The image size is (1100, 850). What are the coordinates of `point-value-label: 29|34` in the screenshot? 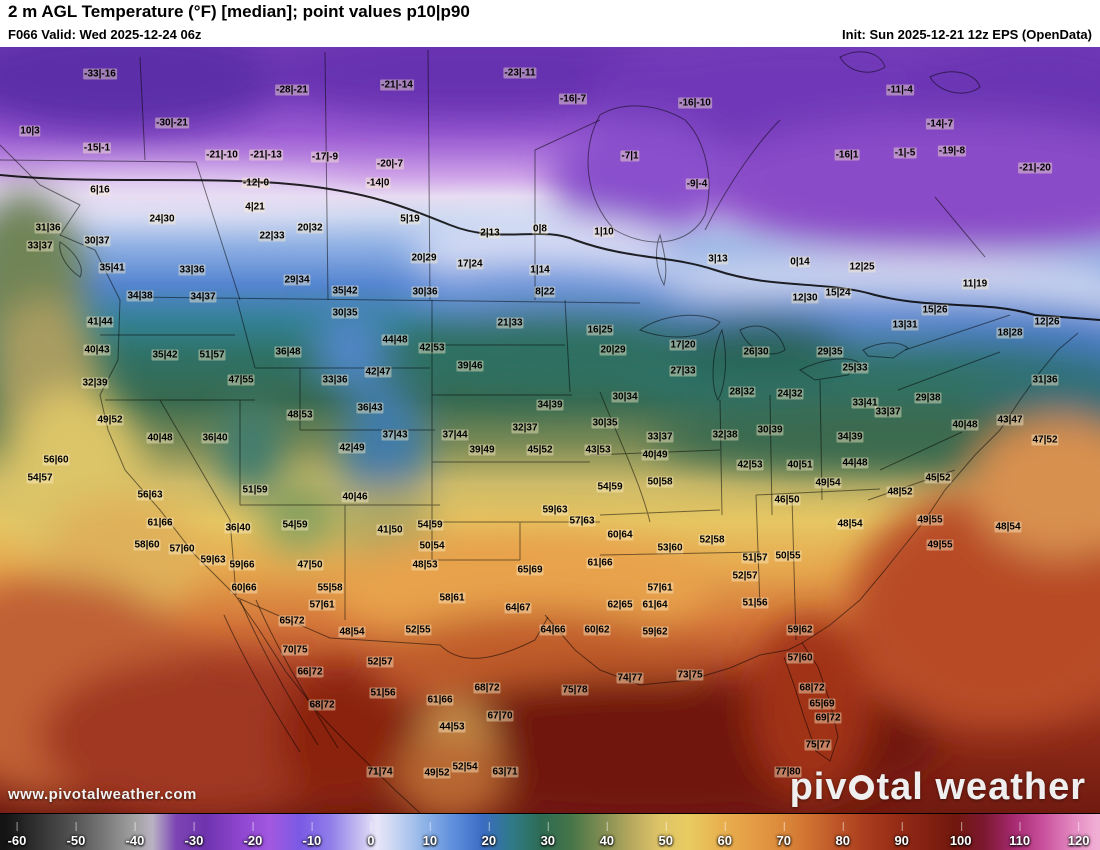 It's located at (297, 280).